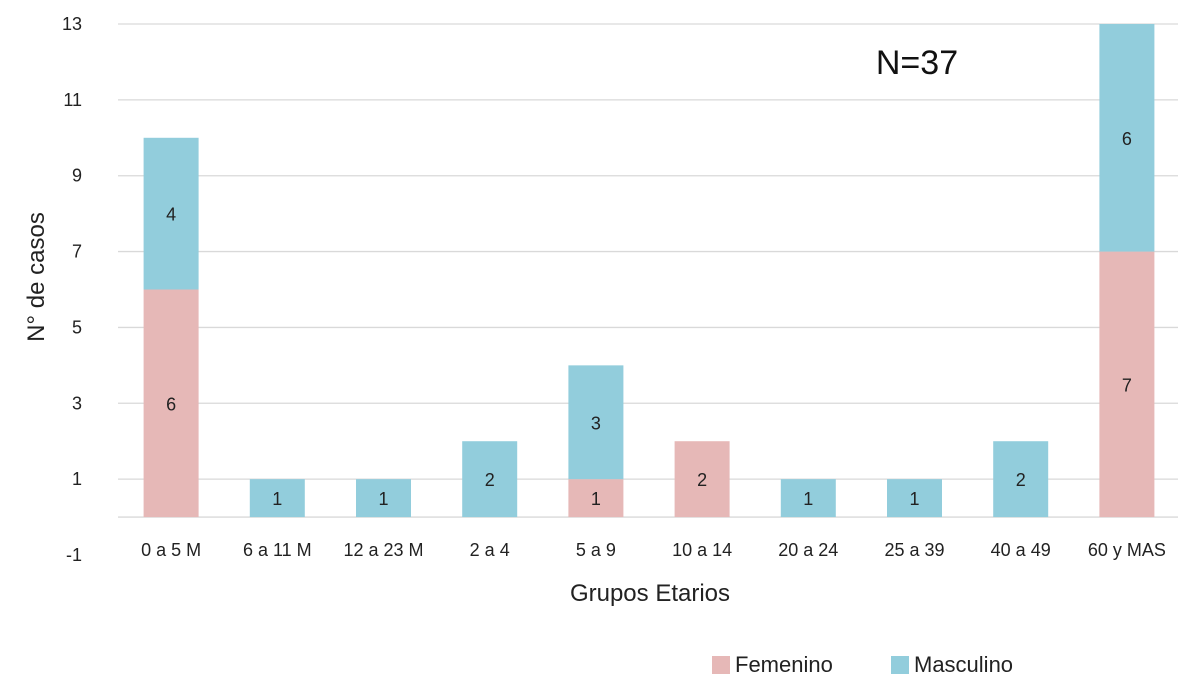 The width and height of the screenshot is (1179, 674). What do you see at coordinates (808, 550) in the screenshot?
I see `category-label: 20 a 24` at bounding box center [808, 550].